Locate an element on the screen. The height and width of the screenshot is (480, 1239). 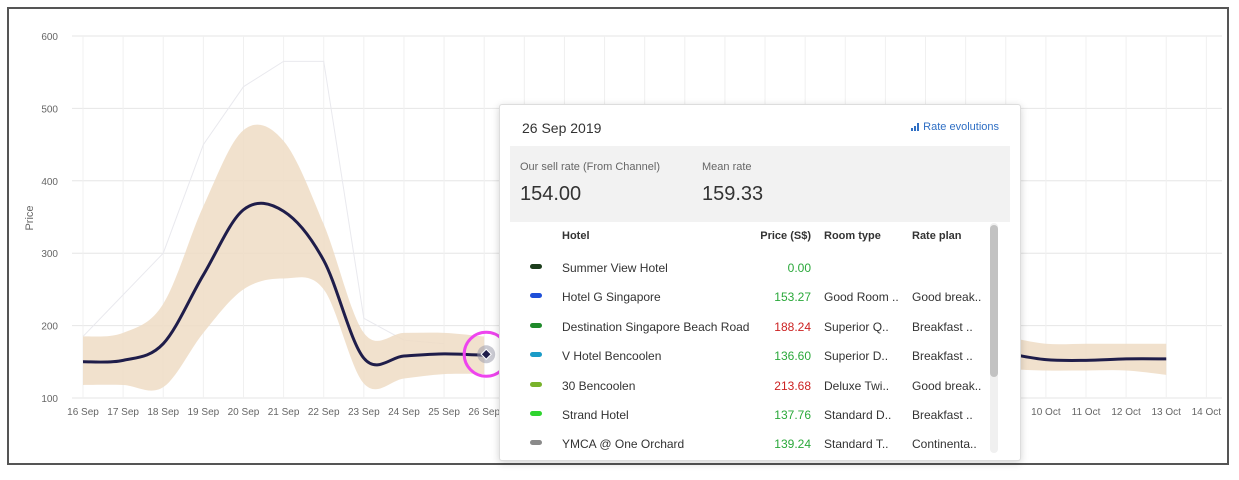
y-tick-label: 100 is located at coordinates (49, 399).